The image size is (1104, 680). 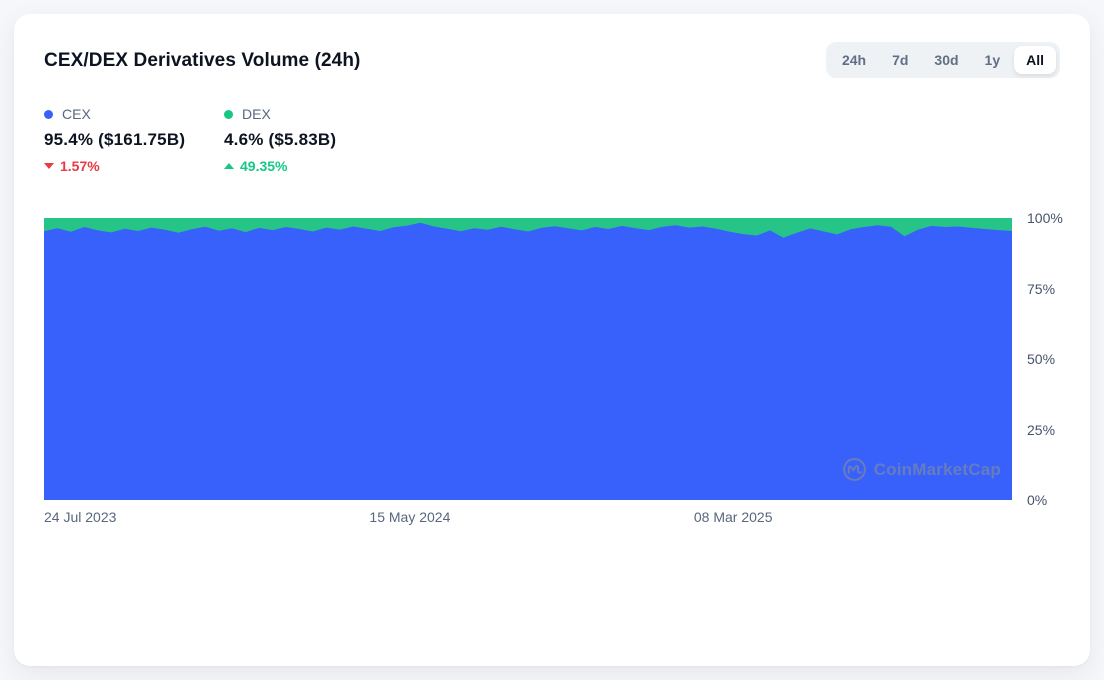 What do you see at coordinates (946, 60) in the screenshot?
I see `range-button-30d: 30d` at bounding box center [946, 60].